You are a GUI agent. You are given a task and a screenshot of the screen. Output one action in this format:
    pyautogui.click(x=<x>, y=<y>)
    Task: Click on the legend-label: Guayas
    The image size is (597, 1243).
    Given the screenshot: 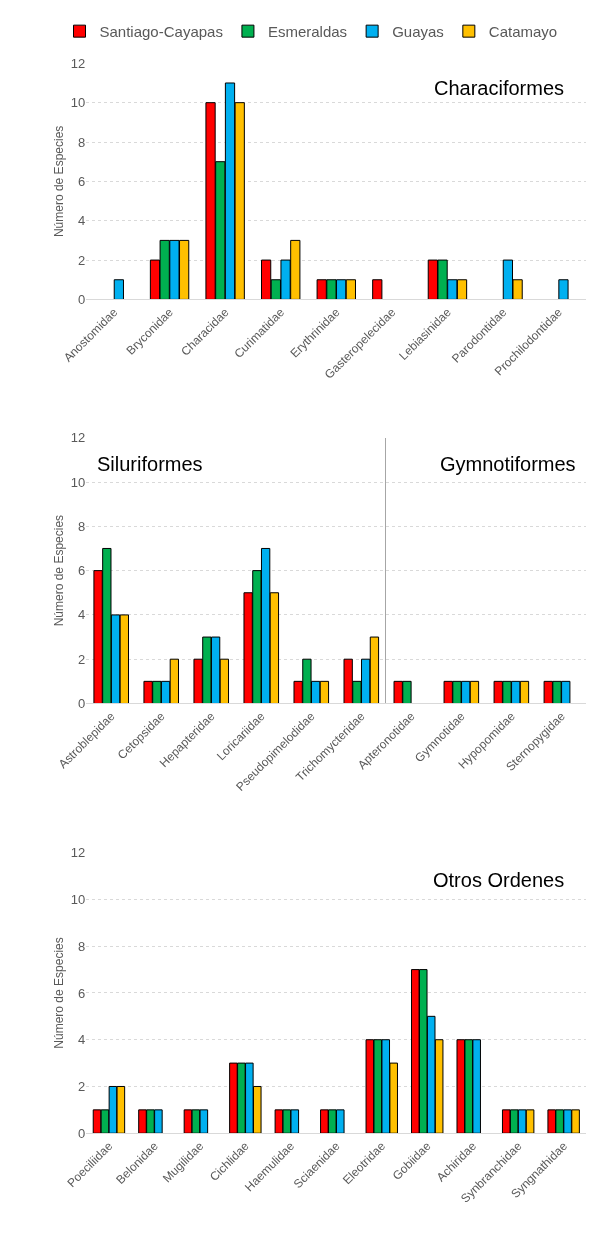 What is the action you would take?
    pyautogui.click(x=418, y=31)
    